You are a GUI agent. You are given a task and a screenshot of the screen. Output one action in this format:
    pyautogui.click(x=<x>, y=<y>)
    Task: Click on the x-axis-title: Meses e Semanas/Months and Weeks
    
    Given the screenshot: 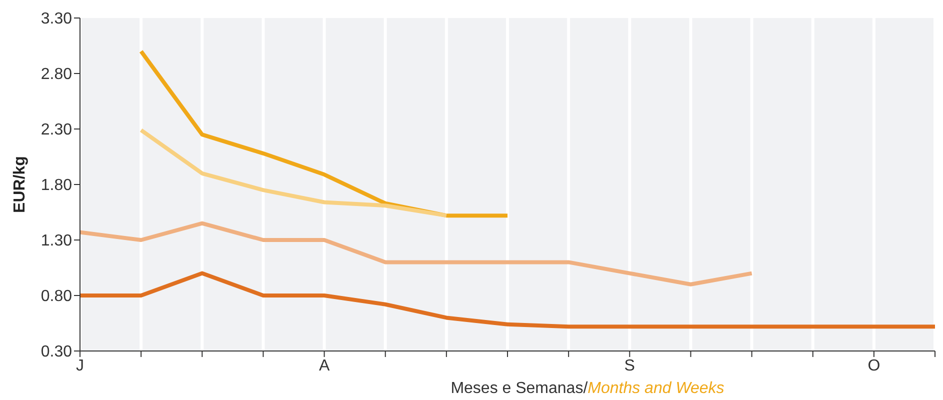 What is the action you would take?
    pyautogui.click(x=587, y=388)
    